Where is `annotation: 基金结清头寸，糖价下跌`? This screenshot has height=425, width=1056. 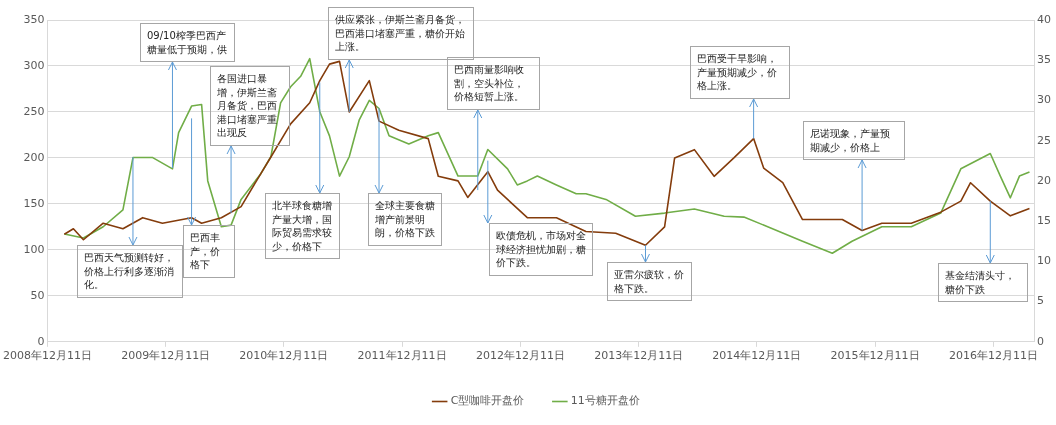
annotation: 基金结清头寸，糖价下跌 is located at coordinates (983, 282).